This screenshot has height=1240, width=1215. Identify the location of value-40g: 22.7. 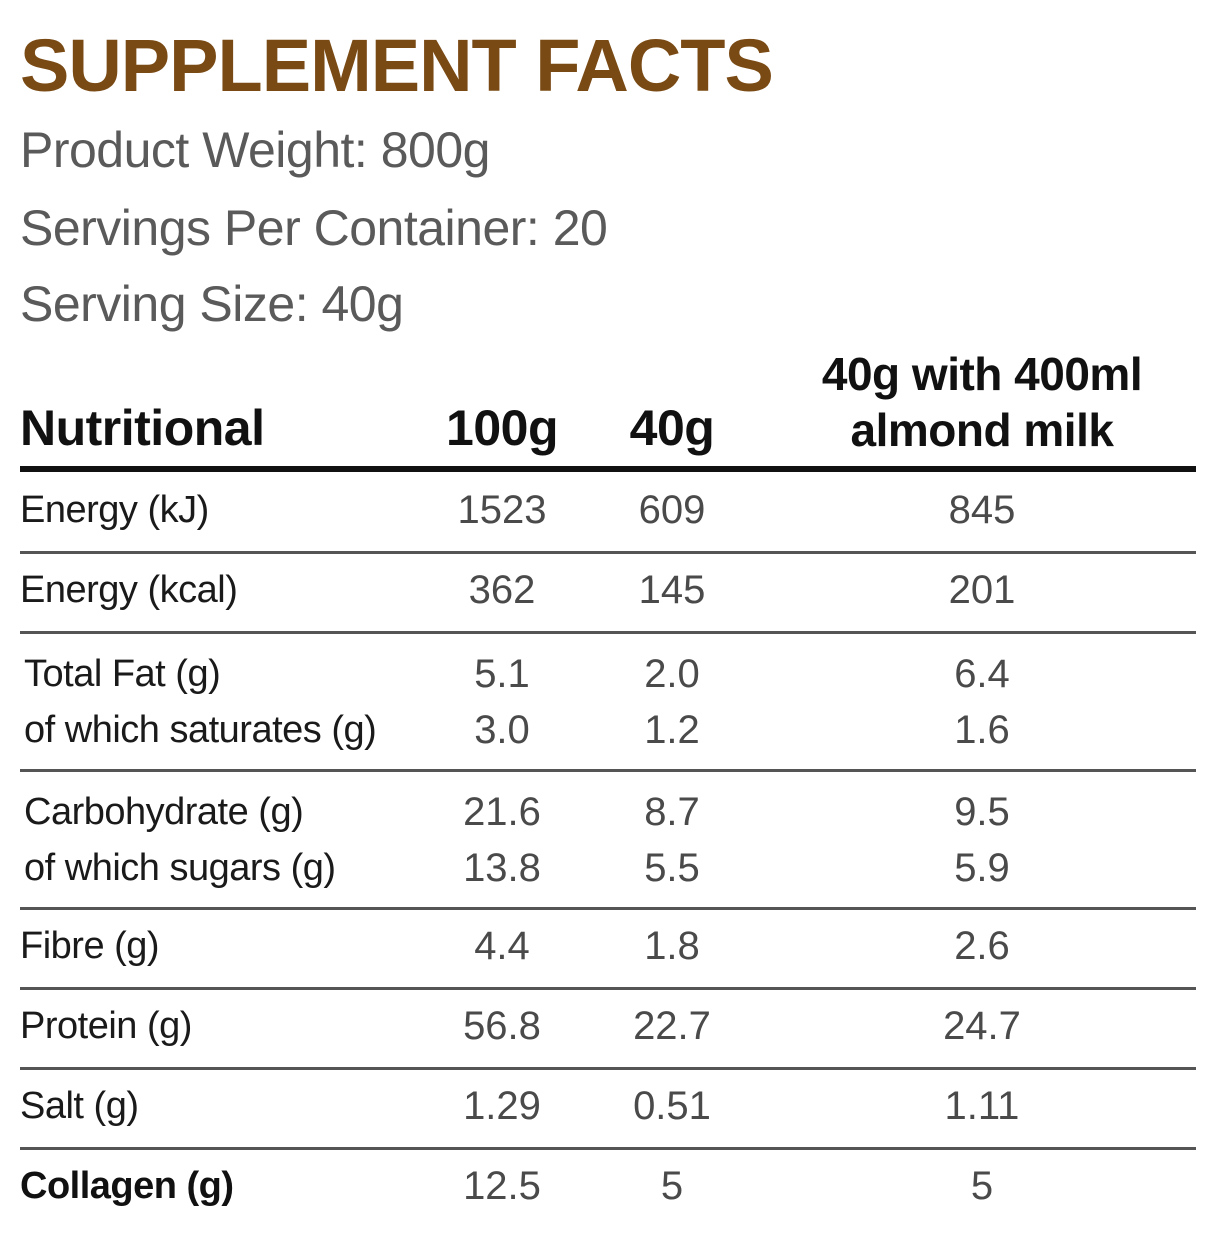
(672, 1026).